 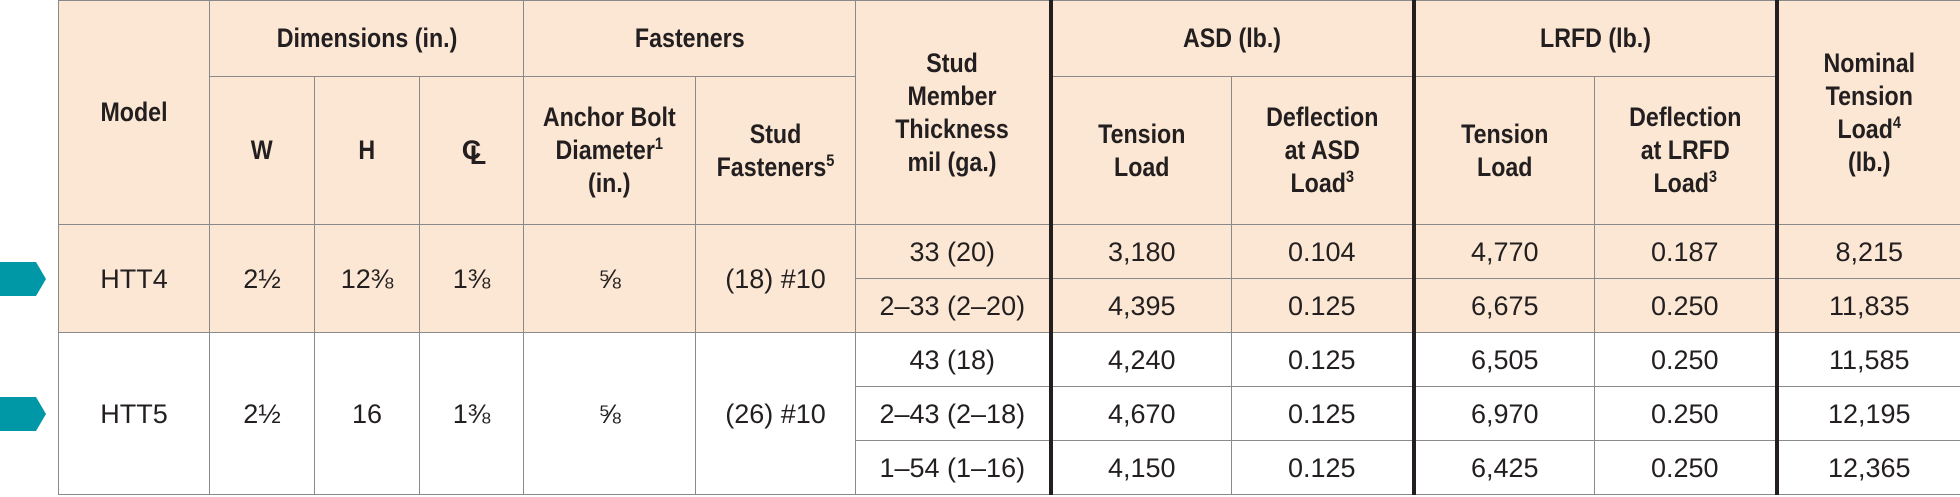 What do you see at coordinates (1867, 112) in the screenshot?
I see `col-nominal: Nominal Tension Load4 (lb.)` at bounding box center [1867, 112].